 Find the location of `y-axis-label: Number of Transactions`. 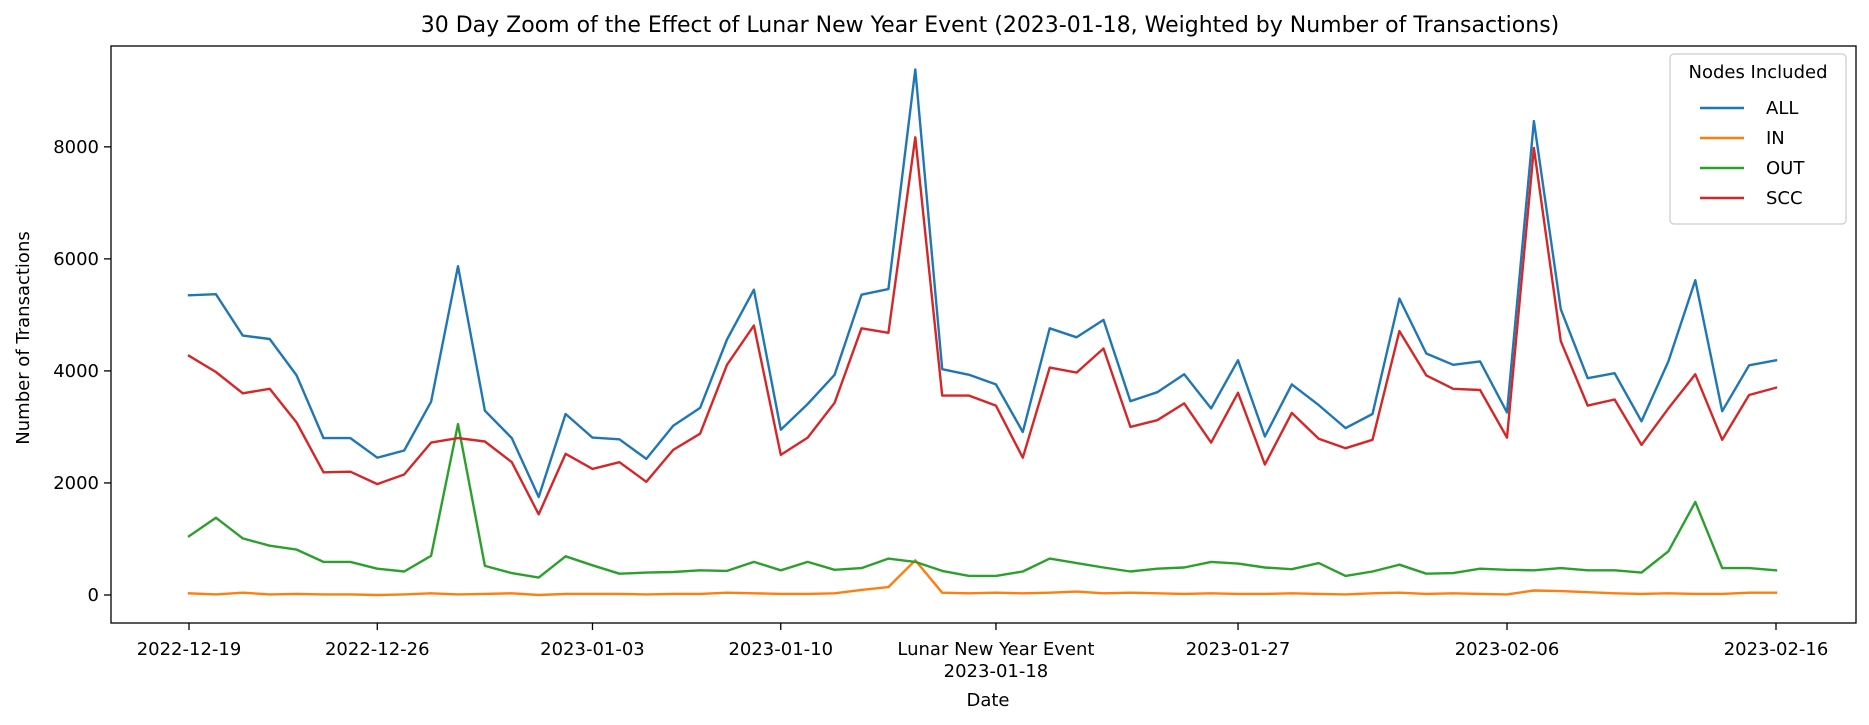

y-axis-label: Number of Transactions is located at coordinates (23, 337).